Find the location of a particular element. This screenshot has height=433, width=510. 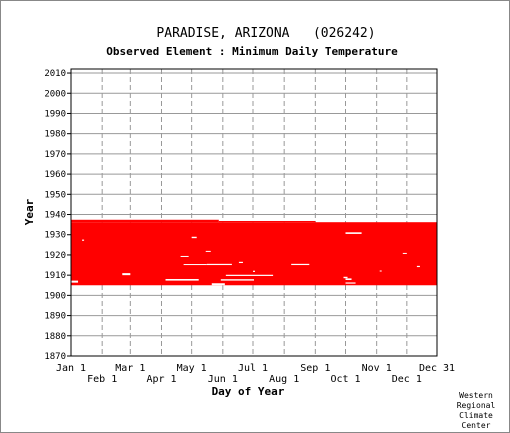

y-tick-label: 2010 is located at coordinates (55, 74).